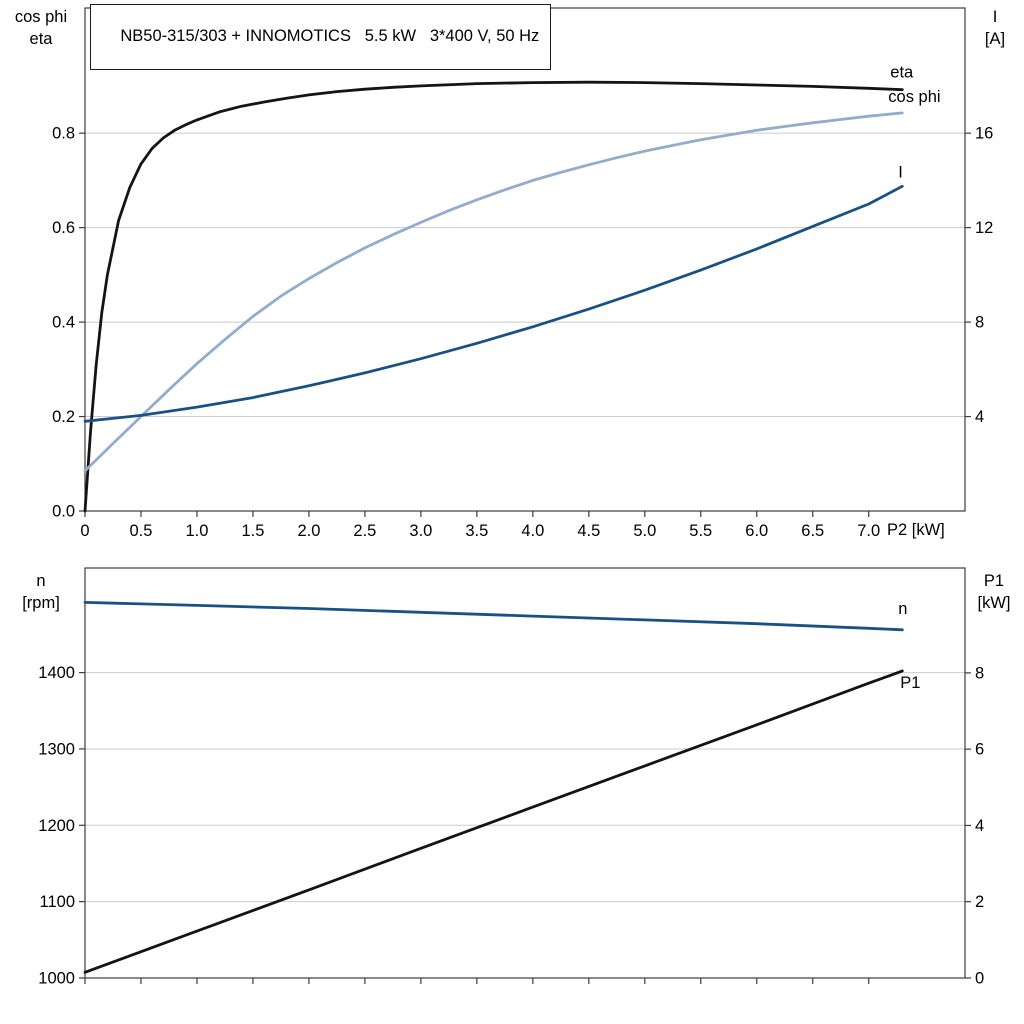 Image resolution: width=1024 pixels, height=1024 pixels. Describe the element at coordinates (41, 581) in the screenshot. I see `axis-title-speed: n` at that location.